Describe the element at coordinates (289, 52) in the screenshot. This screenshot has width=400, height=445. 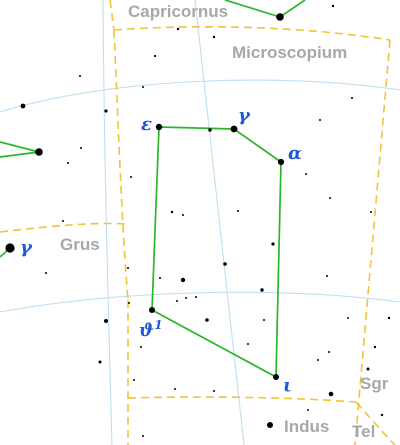
I see `label-microscopium: Microscopium` at that location.